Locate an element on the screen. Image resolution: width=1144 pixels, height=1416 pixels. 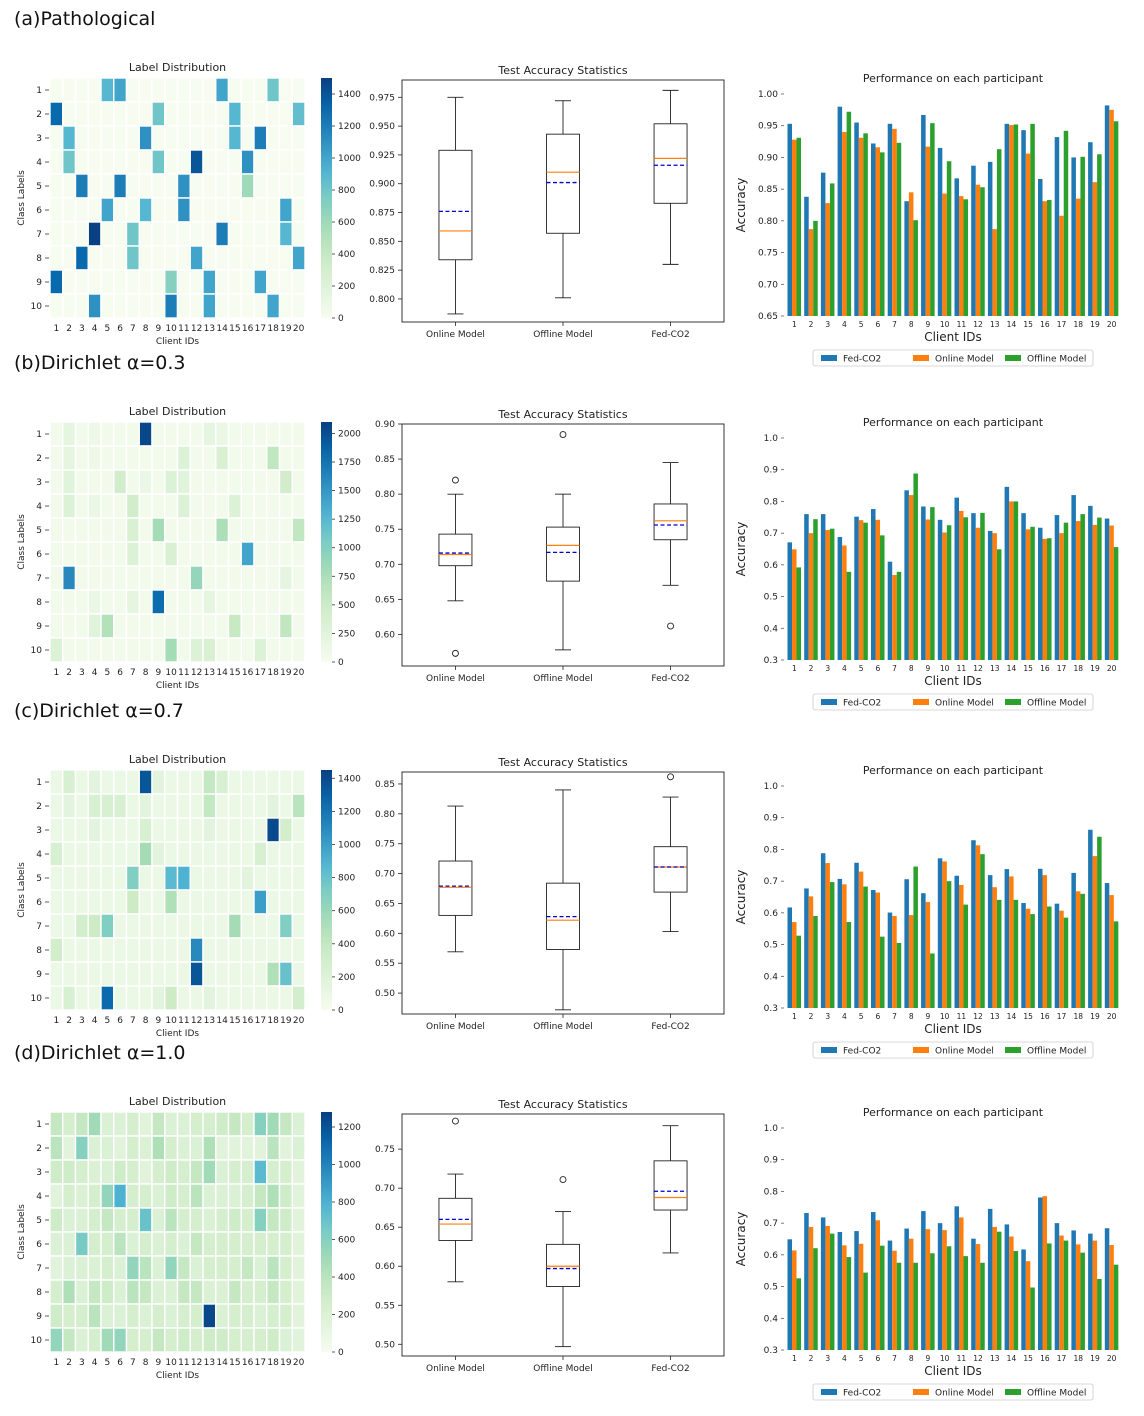
y-tick-label: 1 is located at coordinates (39, 1125).